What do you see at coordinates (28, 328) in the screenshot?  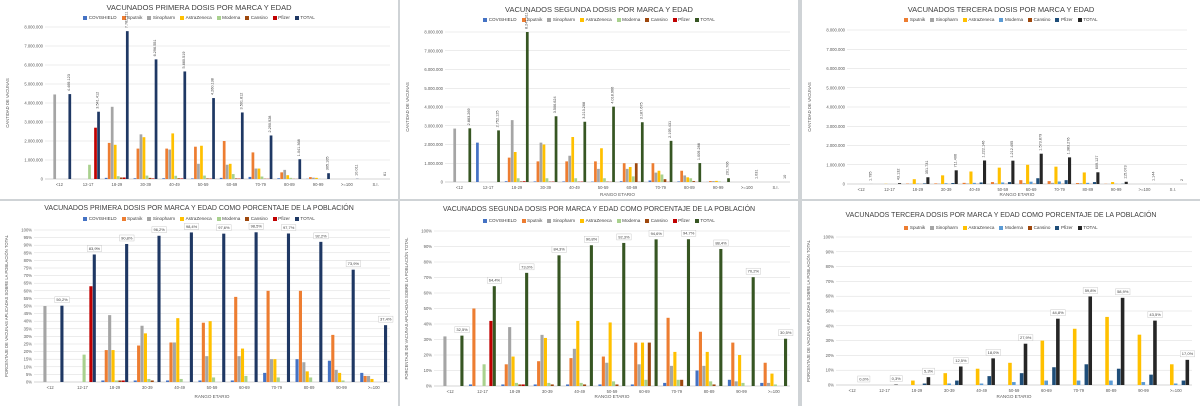 I see `y-tick-label: 35%` at bounding box center [28, 328].